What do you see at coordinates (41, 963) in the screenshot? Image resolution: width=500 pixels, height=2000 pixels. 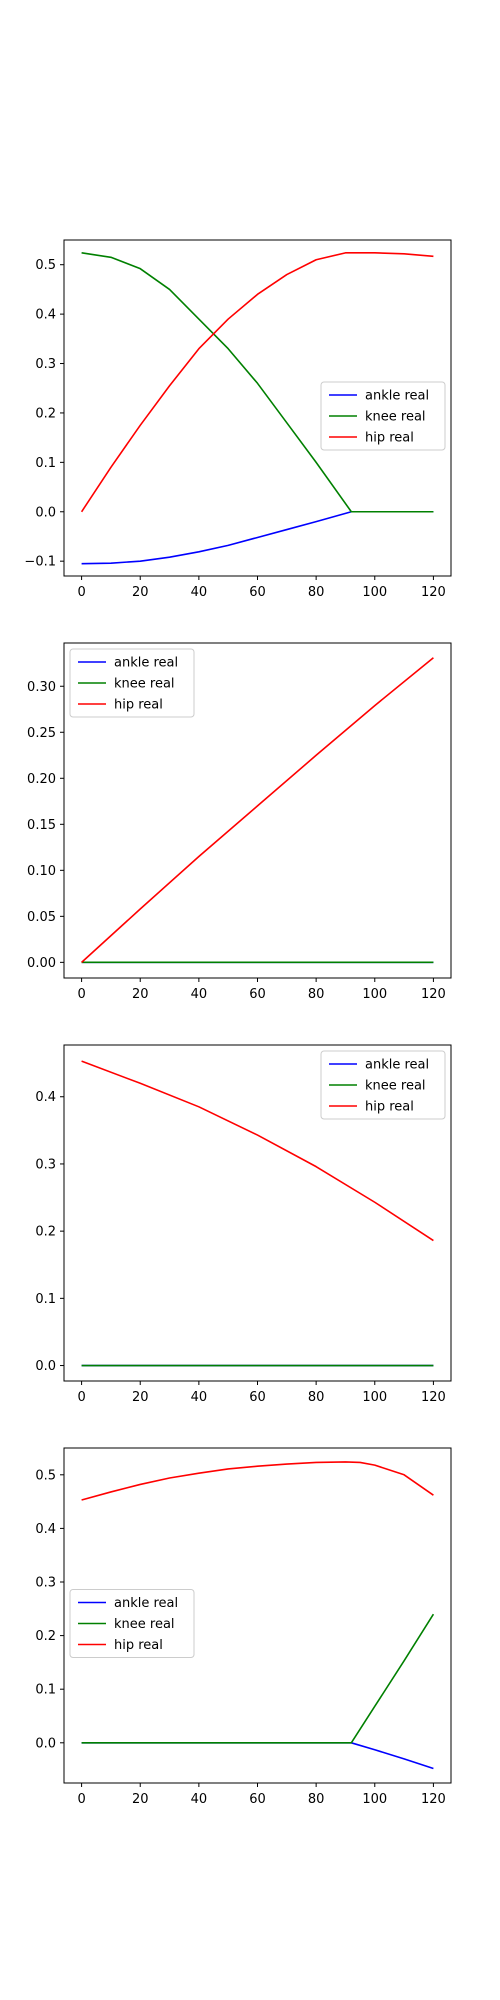 I see `y-tick-label: 0.00` at bounding box center [41, 963].